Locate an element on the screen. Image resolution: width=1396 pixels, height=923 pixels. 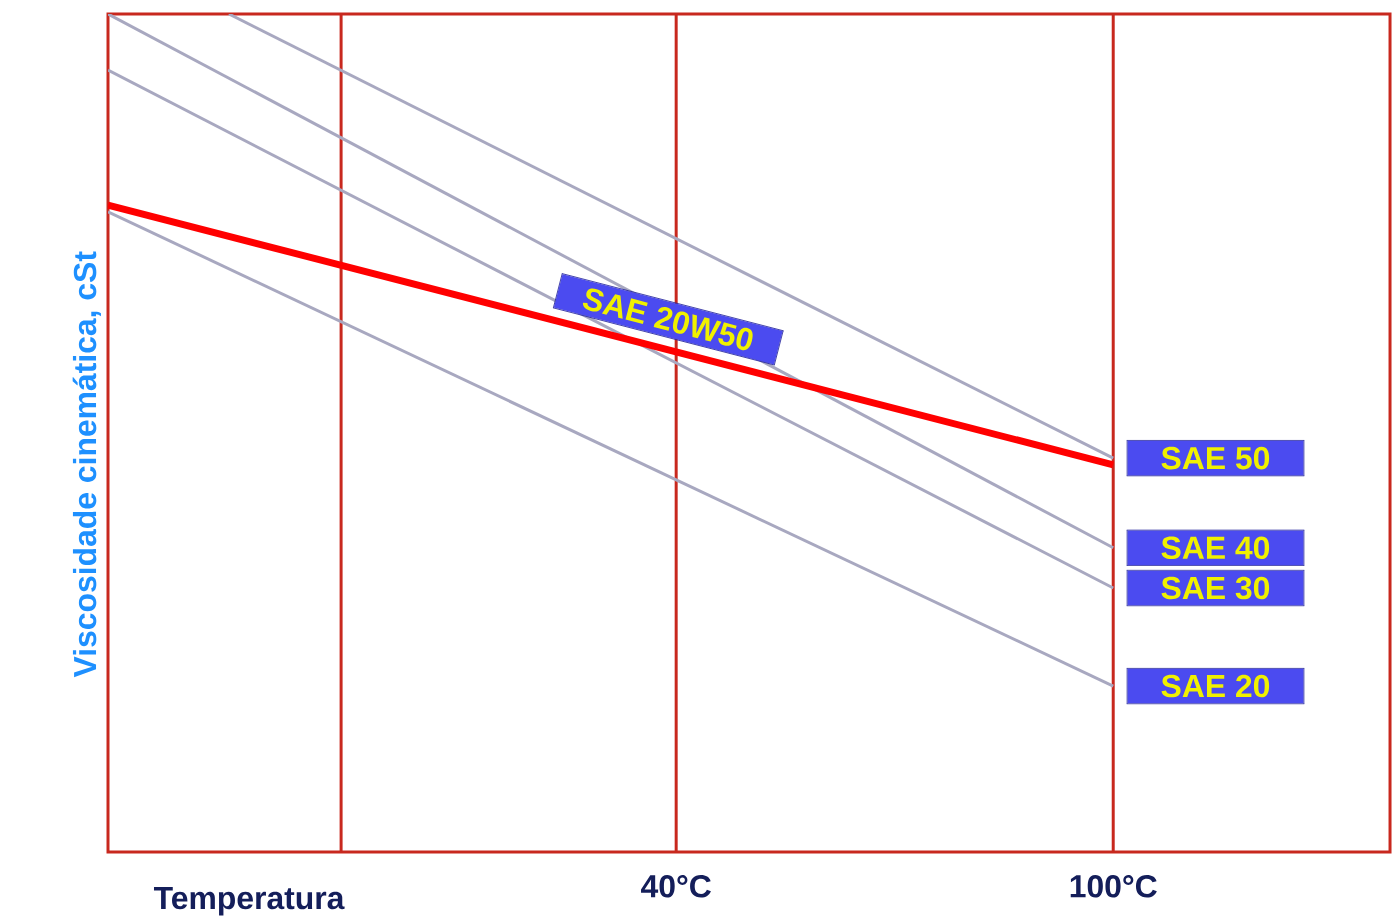
x-tick-label: 40°C is located at coordinates (676, 886).